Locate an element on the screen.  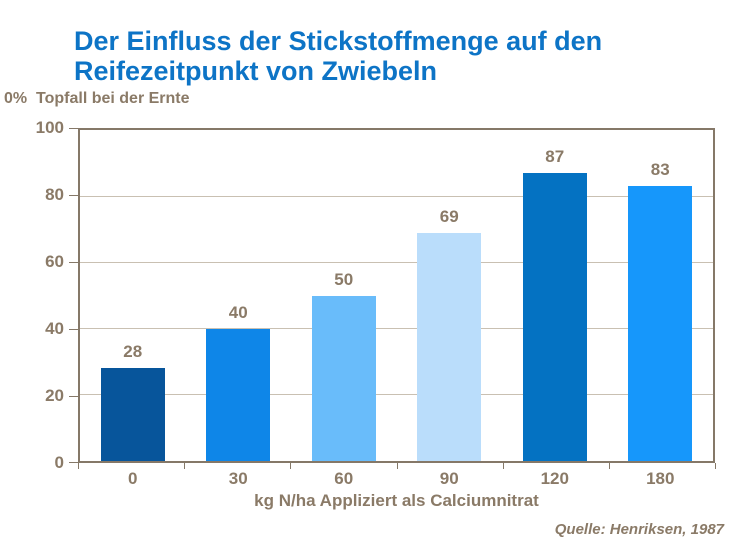
y-tick-label-80: 80 is located at coordinates (54, 194).